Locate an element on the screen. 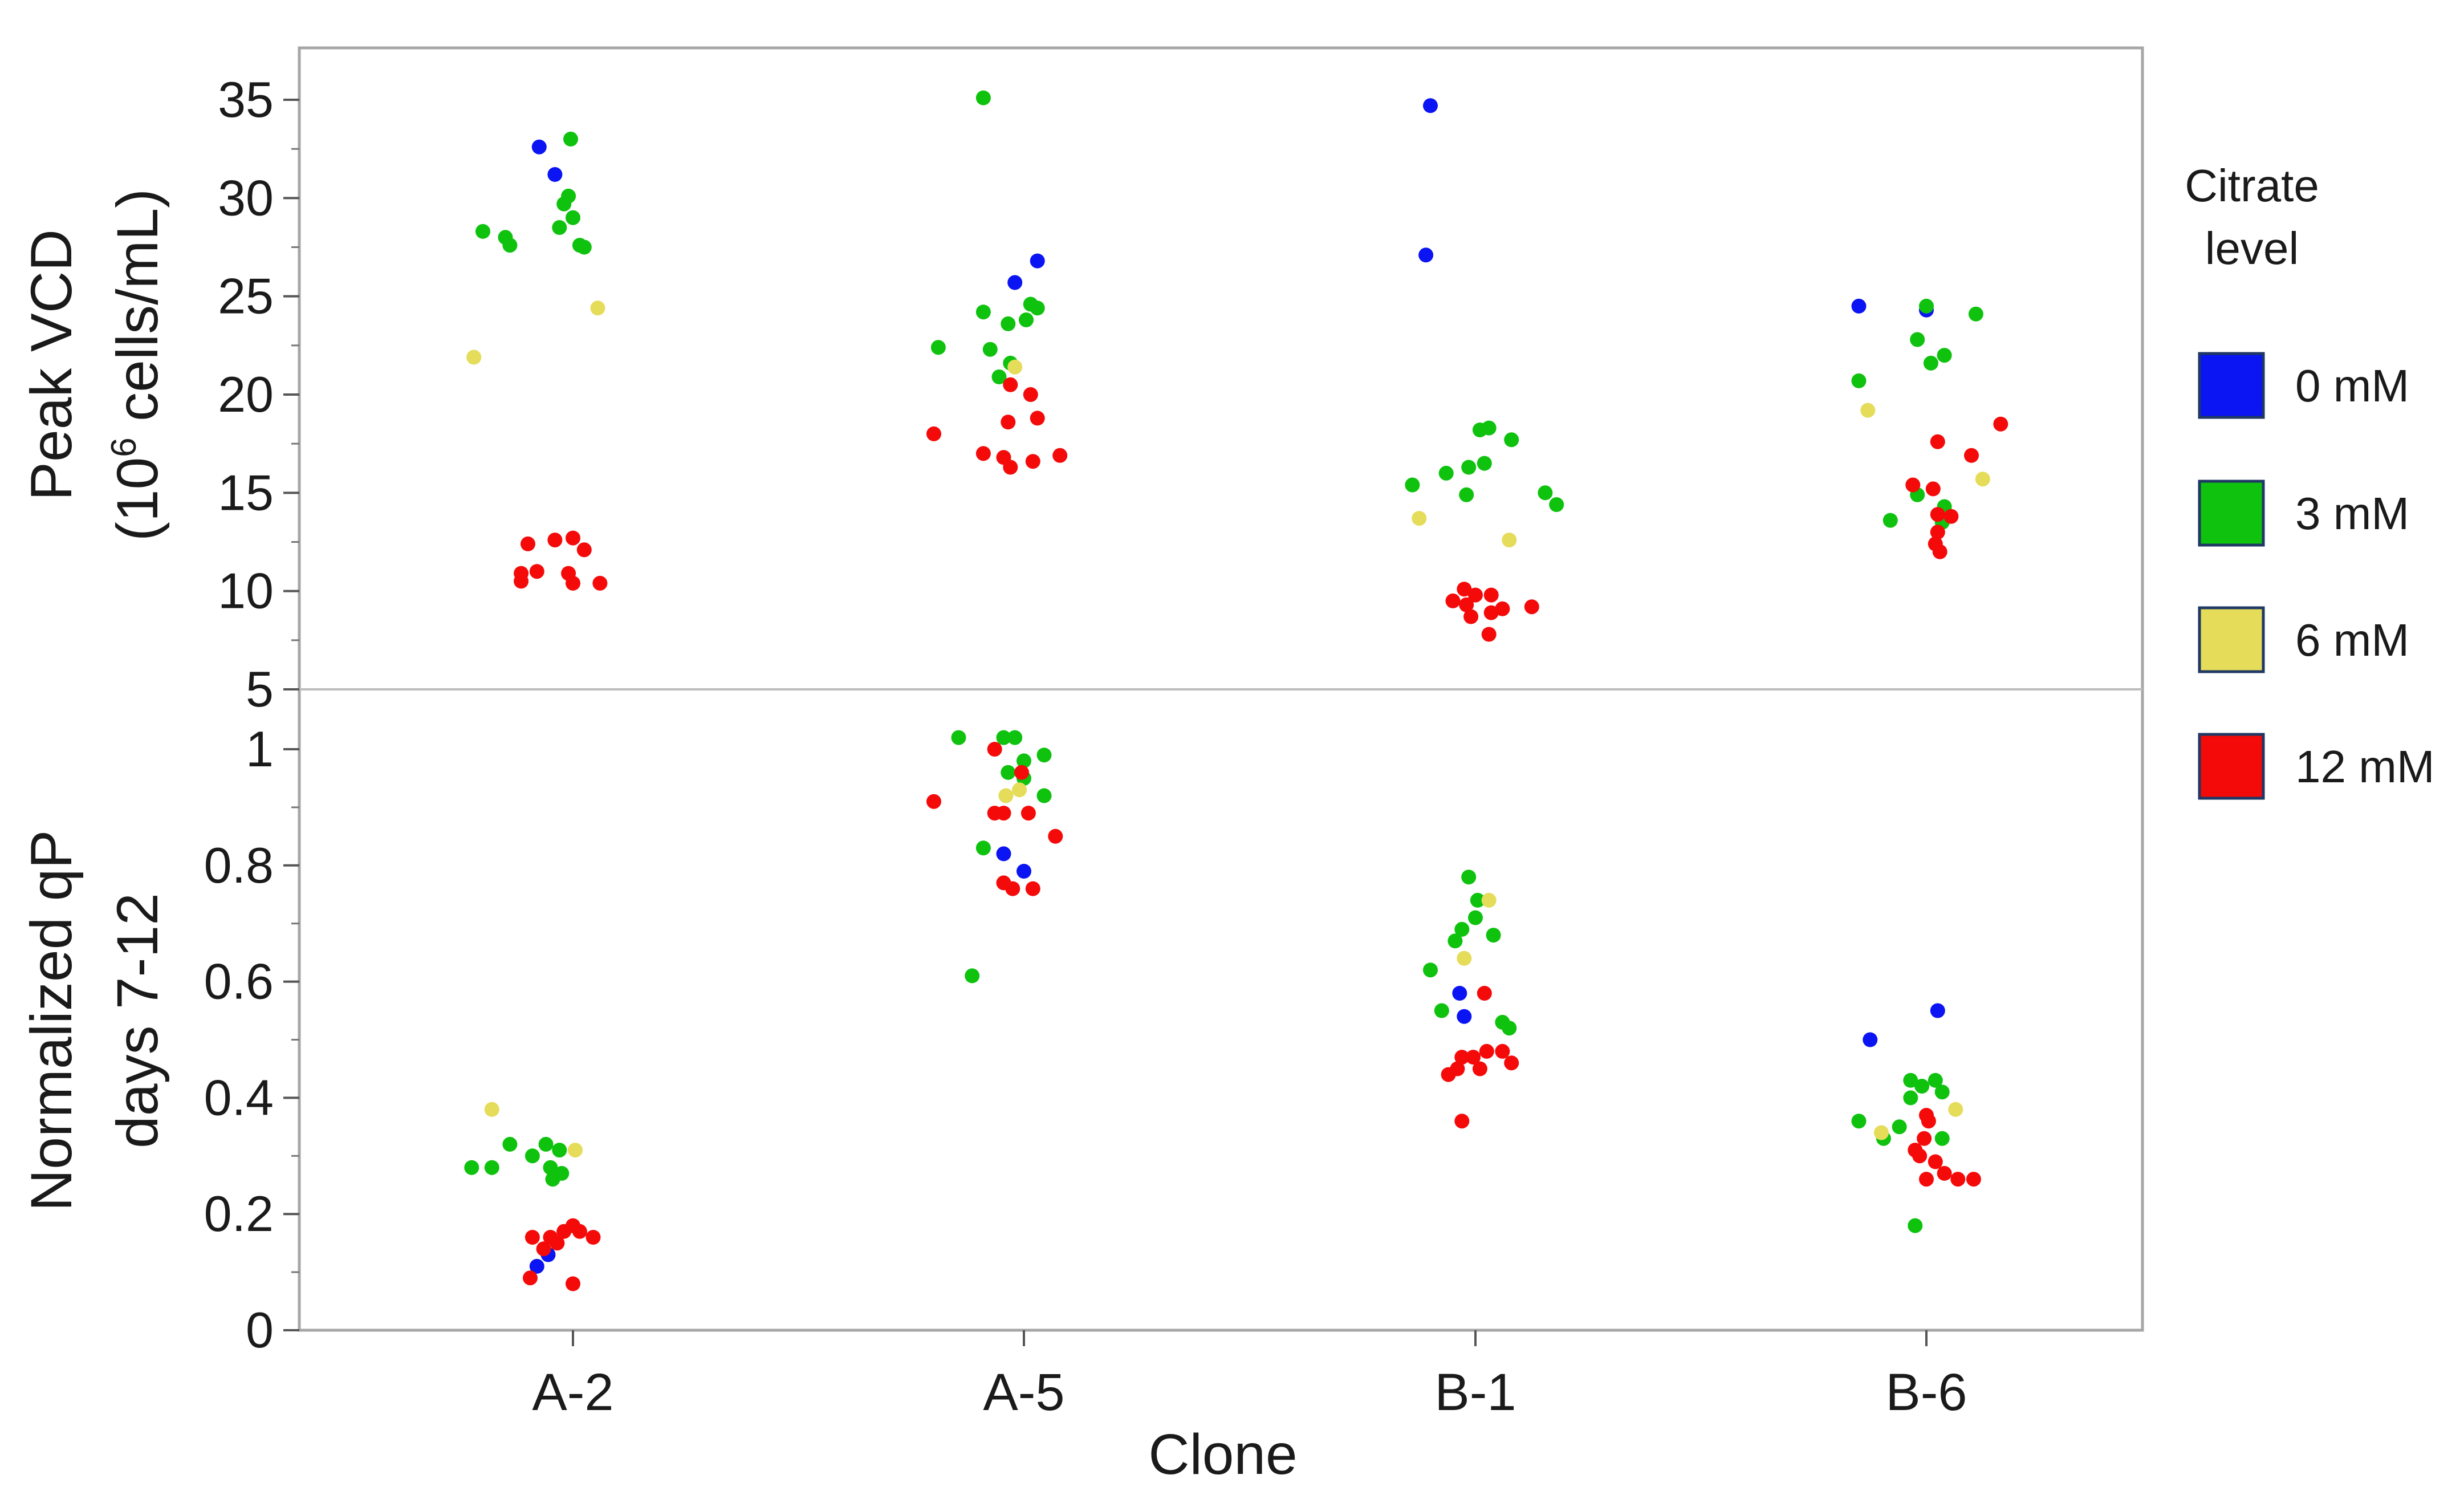 The height and width of the screenshot is (1495, 2464). legend-item: 6 mM is located at coordinates (2303, 639).